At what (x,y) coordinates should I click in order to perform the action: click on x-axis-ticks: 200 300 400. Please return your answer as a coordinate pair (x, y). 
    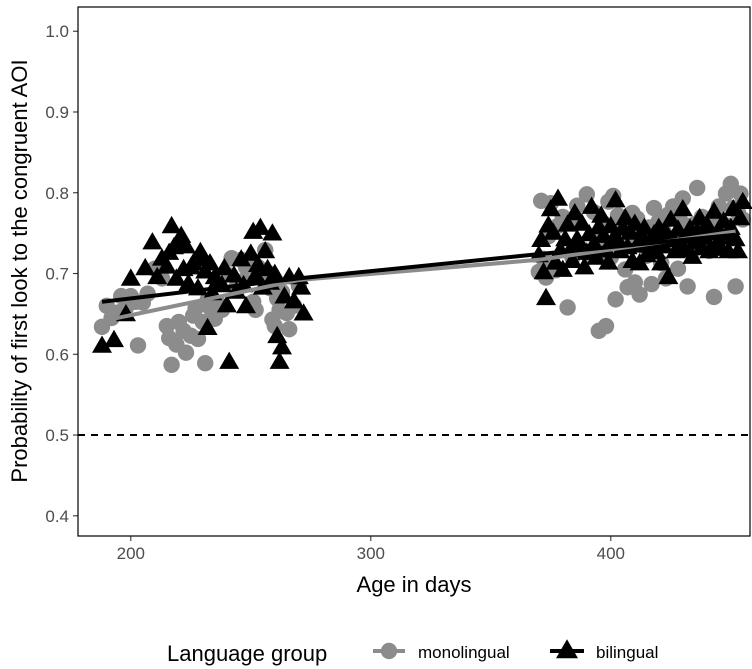
    Looking at the image, I should click on (371, 549).